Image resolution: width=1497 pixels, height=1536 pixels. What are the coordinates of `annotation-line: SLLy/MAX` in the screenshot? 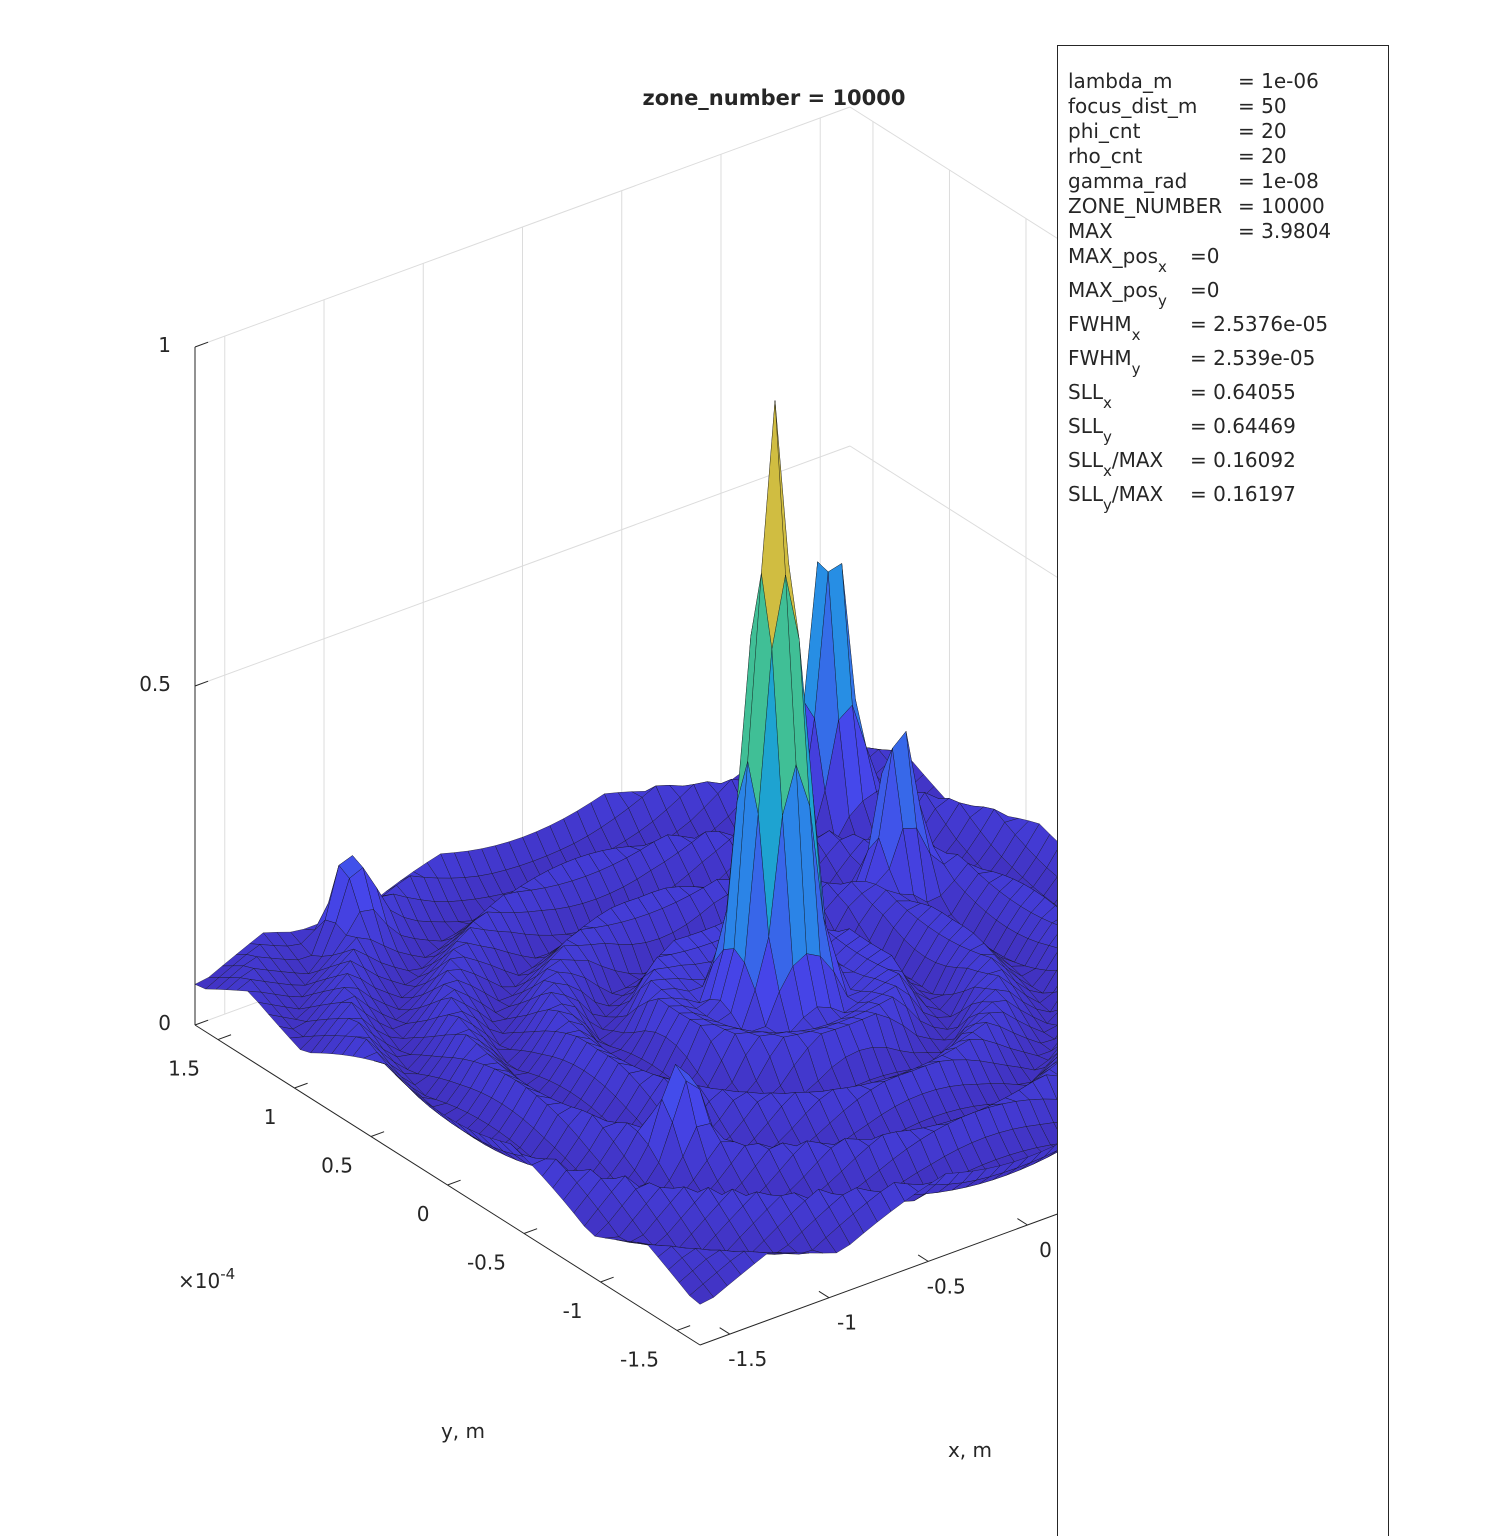 It's located at (1116, 498).